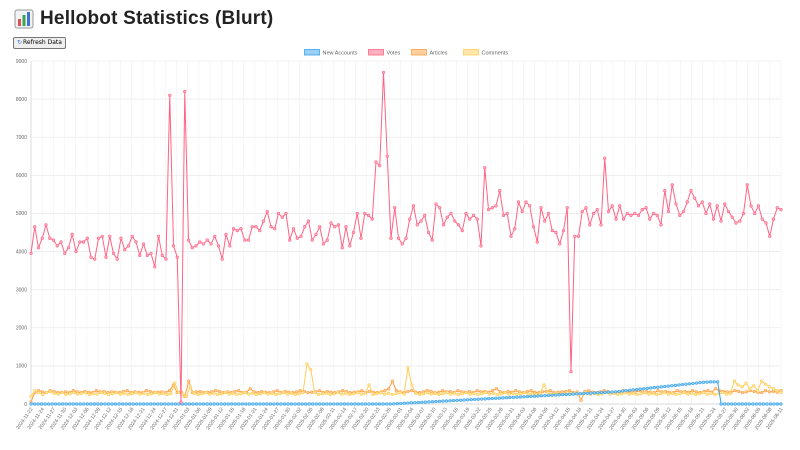 The width and height of the screenshot is (800, 450). What do you see at coordinates (331, 53) in the screenshot?
I see `legend-item-new-accounts: New Accounts` at bounding box center [331, 53].